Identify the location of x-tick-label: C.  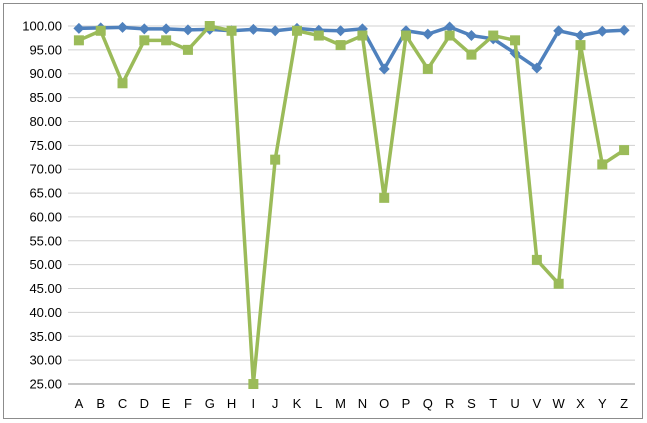
(122, 403).